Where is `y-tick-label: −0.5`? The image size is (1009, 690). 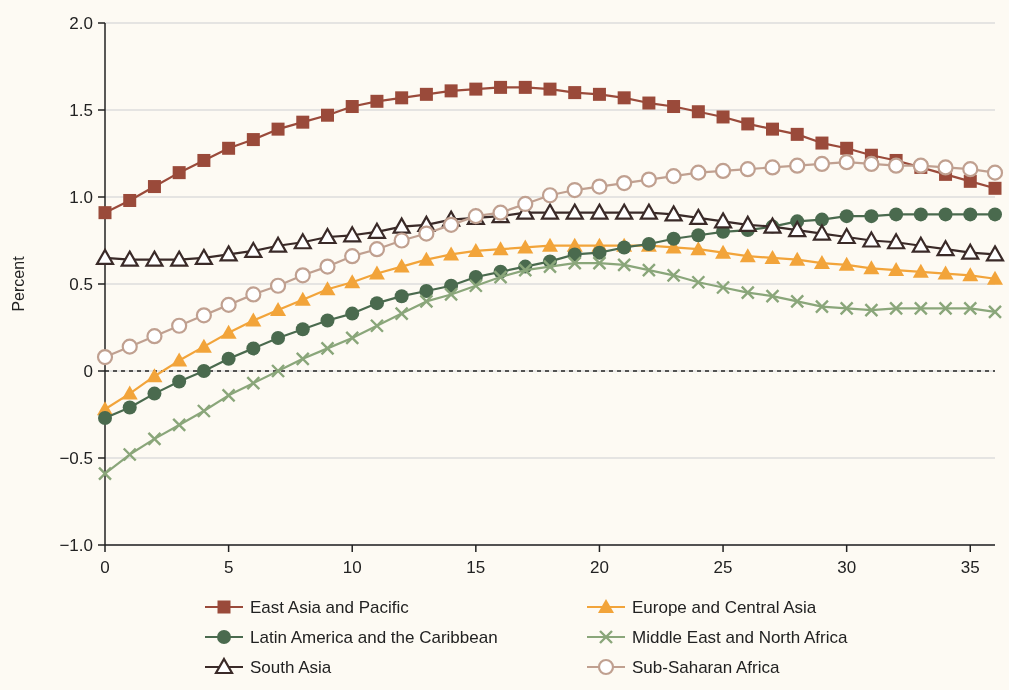 y-tick-label: −0.5 is located at coordinates (76, 458).